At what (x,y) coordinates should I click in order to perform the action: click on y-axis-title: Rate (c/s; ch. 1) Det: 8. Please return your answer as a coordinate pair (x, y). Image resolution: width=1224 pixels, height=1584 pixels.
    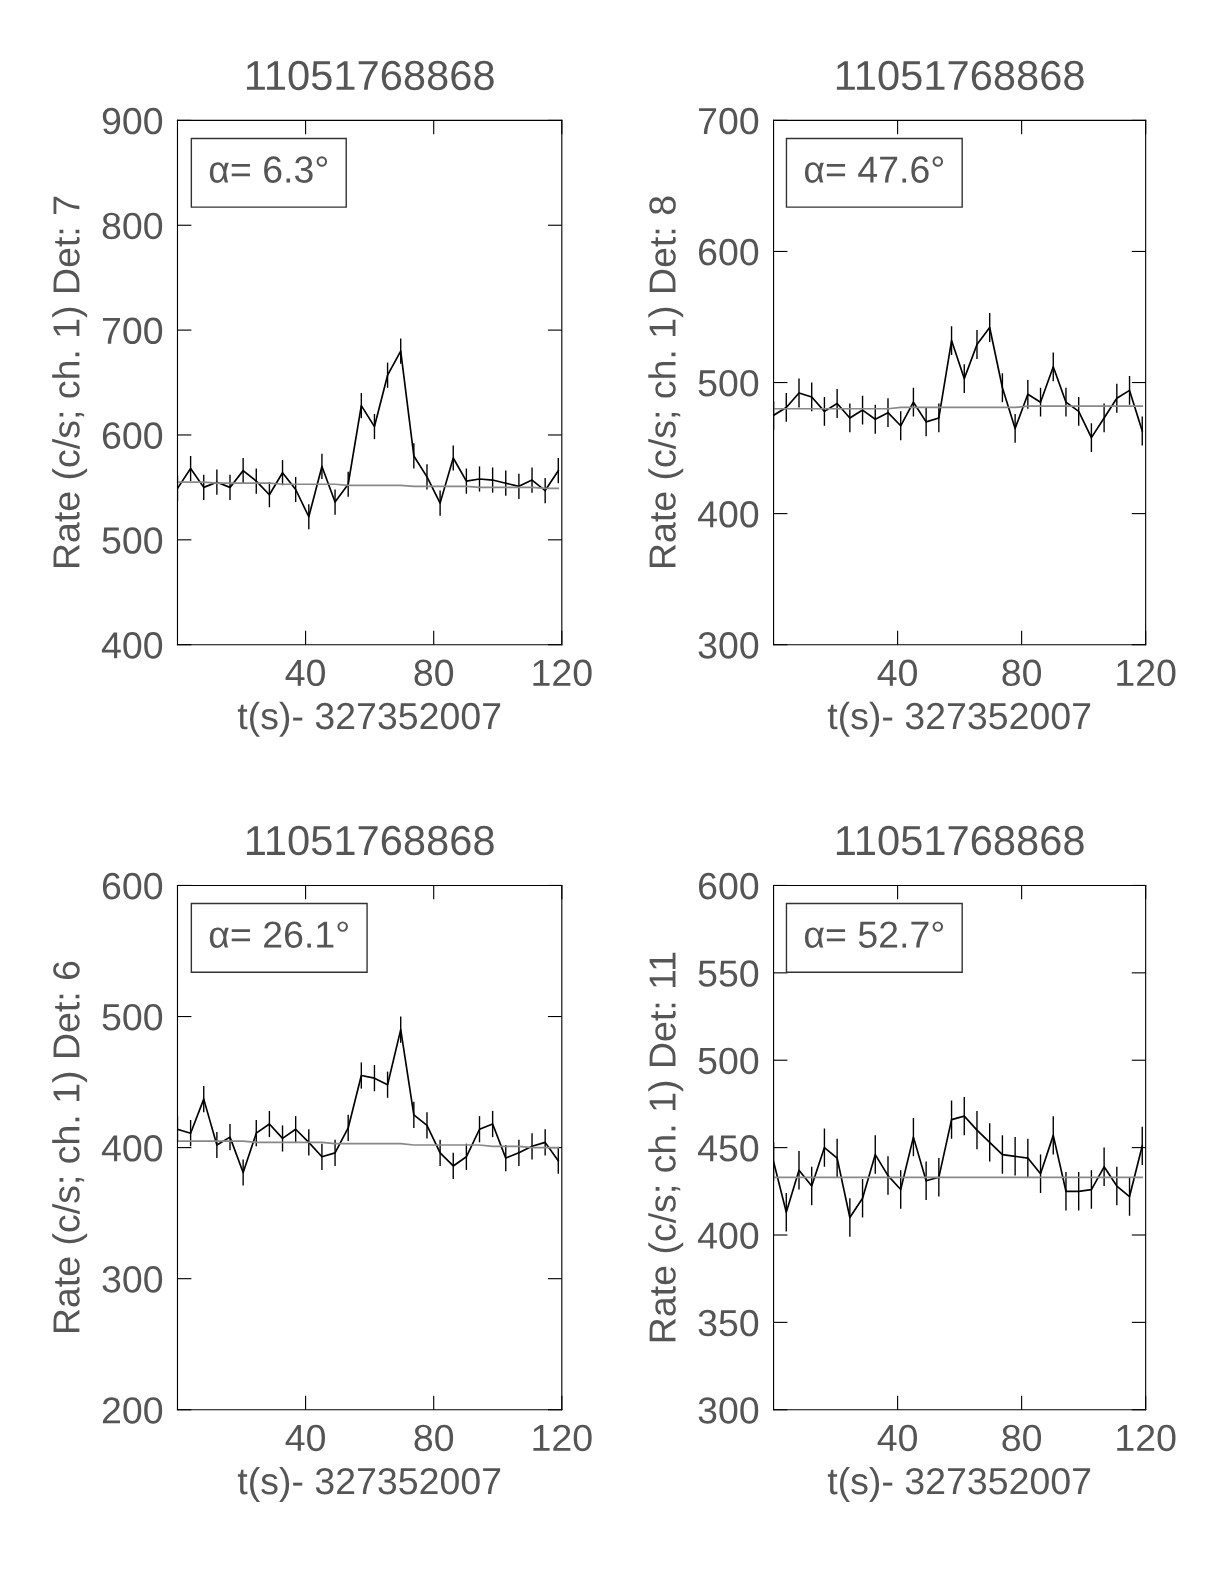
    Looking at the image, I should click on (666, 382).